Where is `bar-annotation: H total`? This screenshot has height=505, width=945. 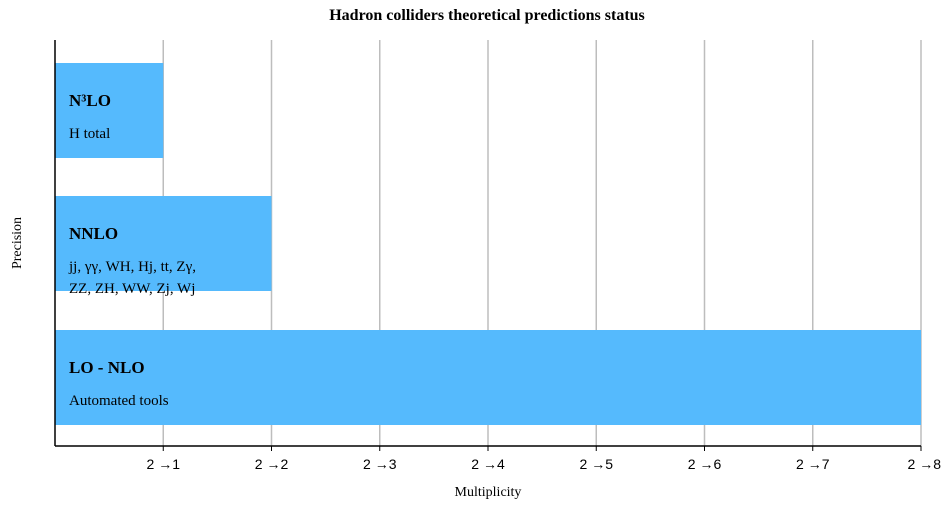 bar-annotation: H total is located at coordinates (89, 134).